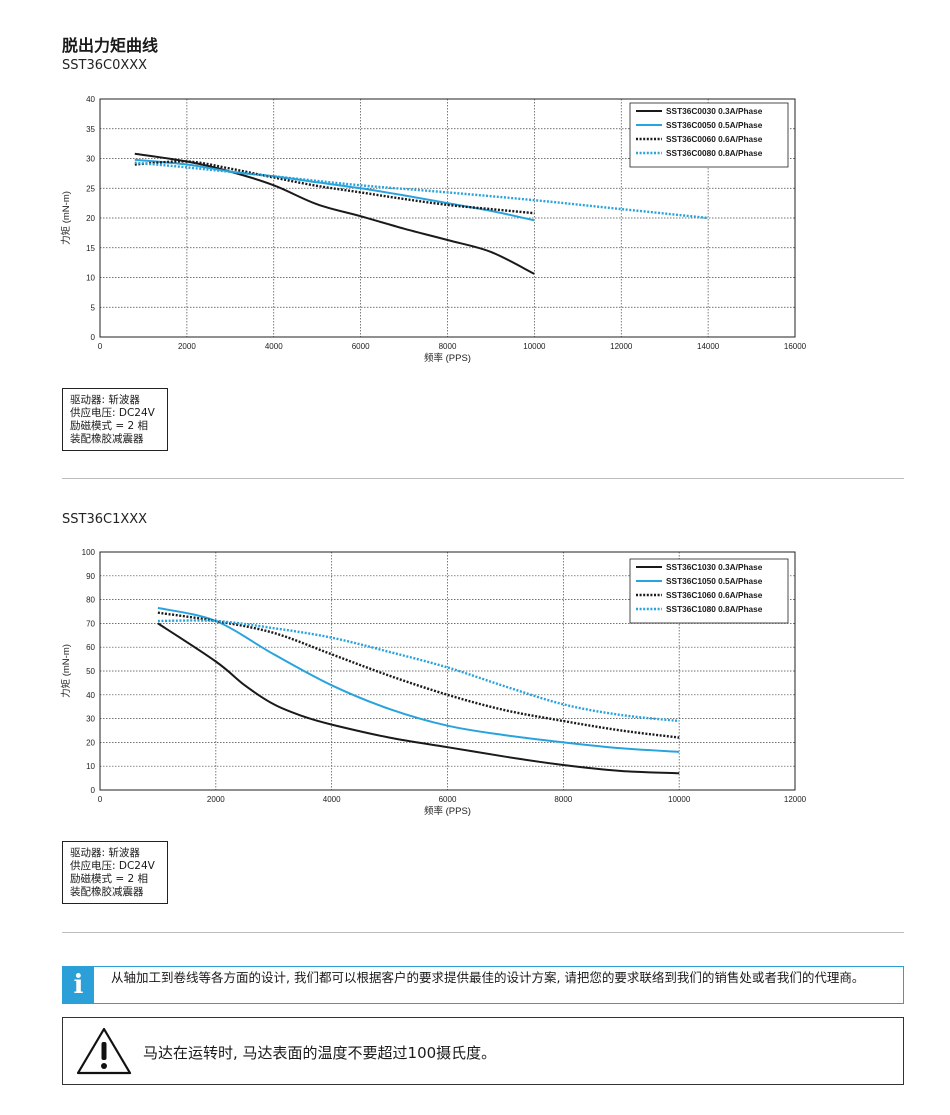 The image size is (950, 1115). What do you see at coordinates (714, 595) in the screenshot?
I see `legend-label: SST36C1060 0.6A/Phase` at bounding box center [714, 595].